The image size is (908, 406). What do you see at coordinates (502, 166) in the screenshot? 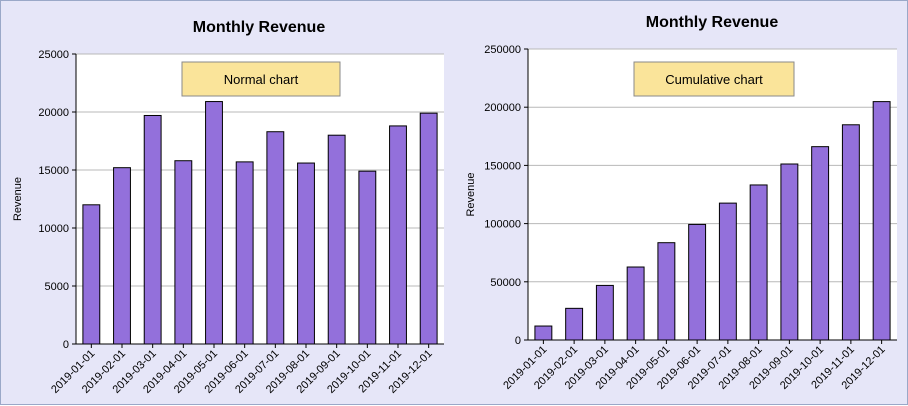
I see `y-tick-label: 150000` at bounding box center [502, 166].